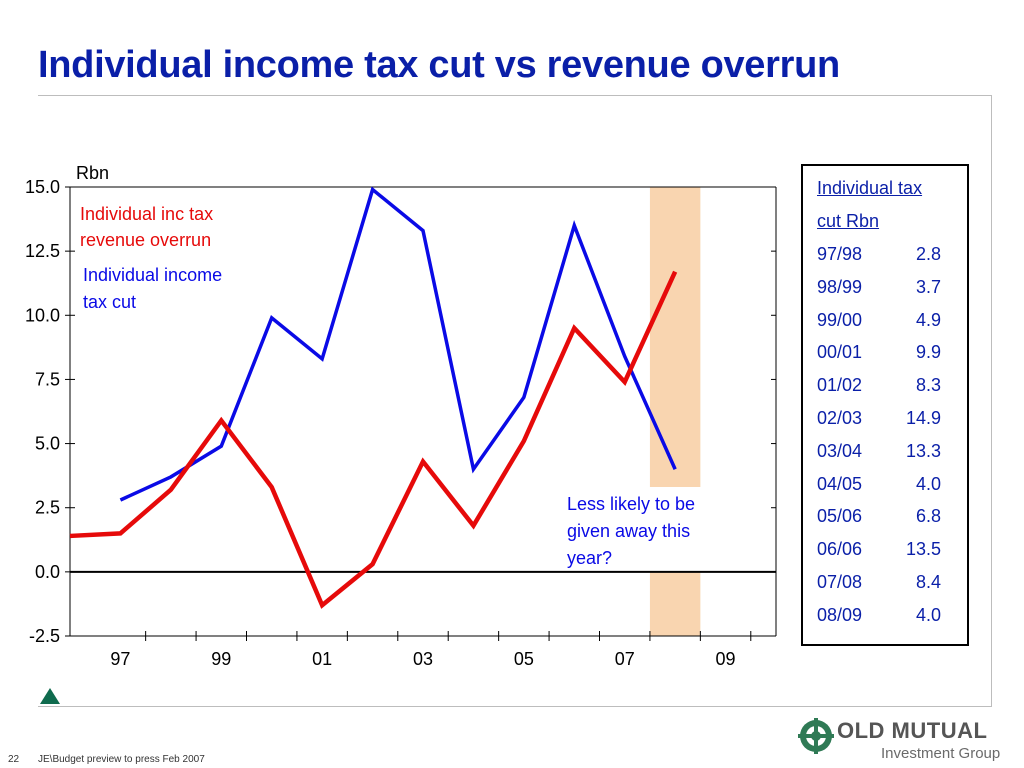 The width and height of the screenshot is (1024, 768). I want to click on x-tick-label: 01, so click(322, 659).